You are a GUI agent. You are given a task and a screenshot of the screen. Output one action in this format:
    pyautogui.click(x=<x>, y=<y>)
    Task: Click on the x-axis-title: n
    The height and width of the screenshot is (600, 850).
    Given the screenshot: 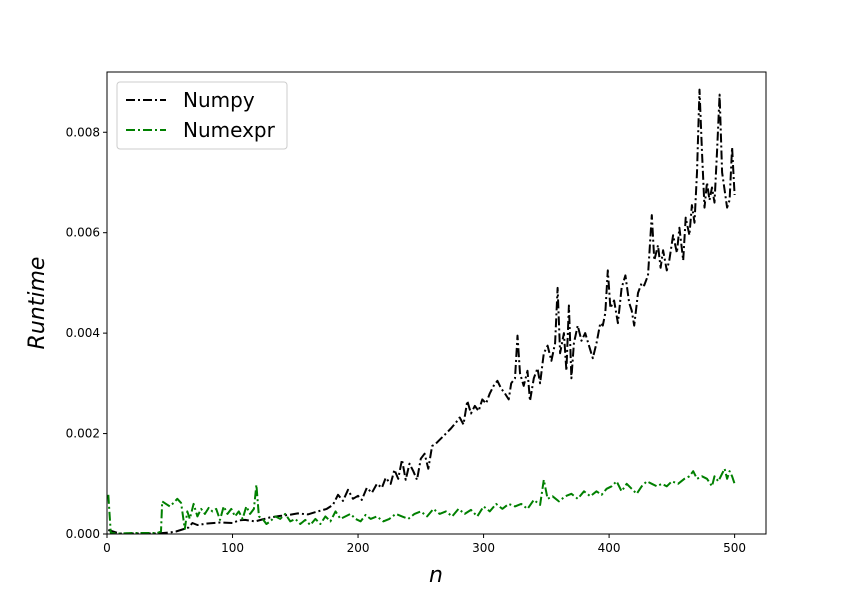 What is the action you would take?
    pyautogui.click(x=436, y=575)
    